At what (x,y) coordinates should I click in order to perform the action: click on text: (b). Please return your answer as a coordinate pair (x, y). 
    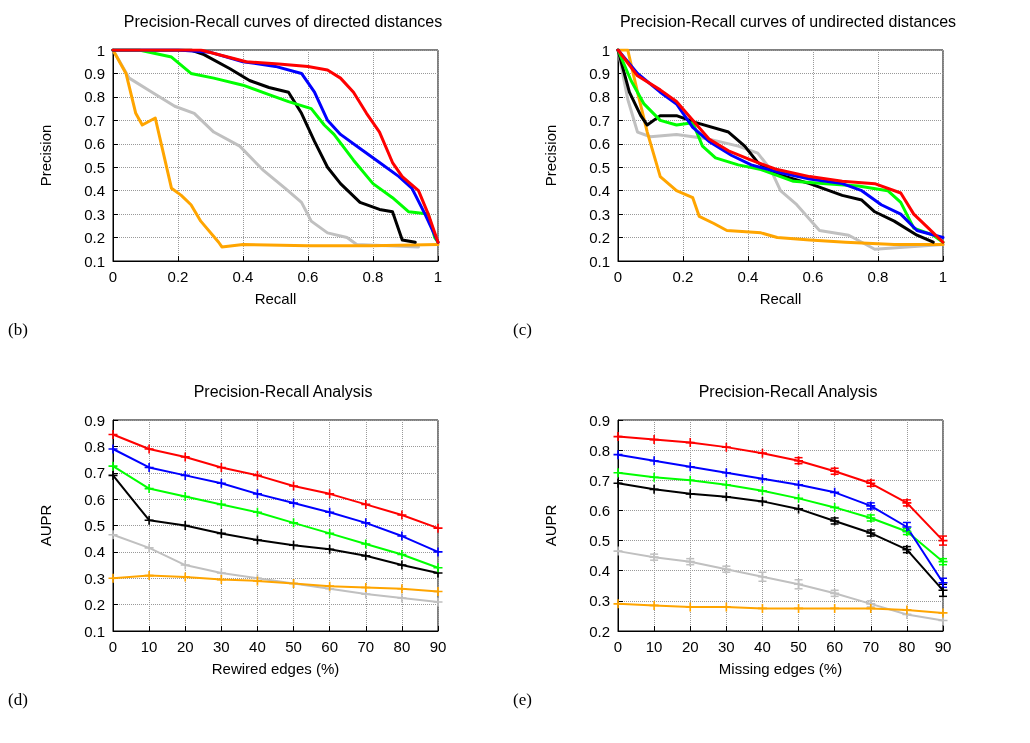
    Looking at the image, I should click on (18, 330).